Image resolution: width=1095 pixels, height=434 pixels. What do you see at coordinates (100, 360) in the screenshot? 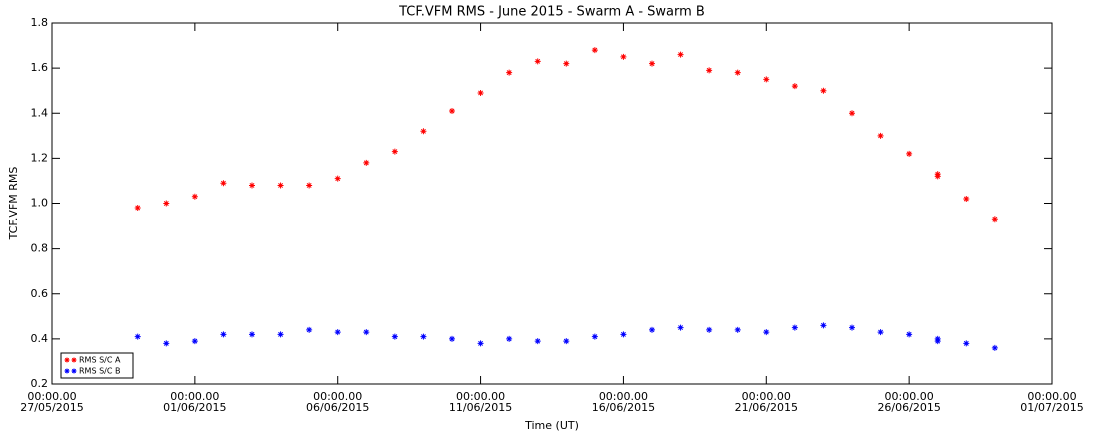
I see `legend-label: RMS S/C A` at bounding box center [100, 360].